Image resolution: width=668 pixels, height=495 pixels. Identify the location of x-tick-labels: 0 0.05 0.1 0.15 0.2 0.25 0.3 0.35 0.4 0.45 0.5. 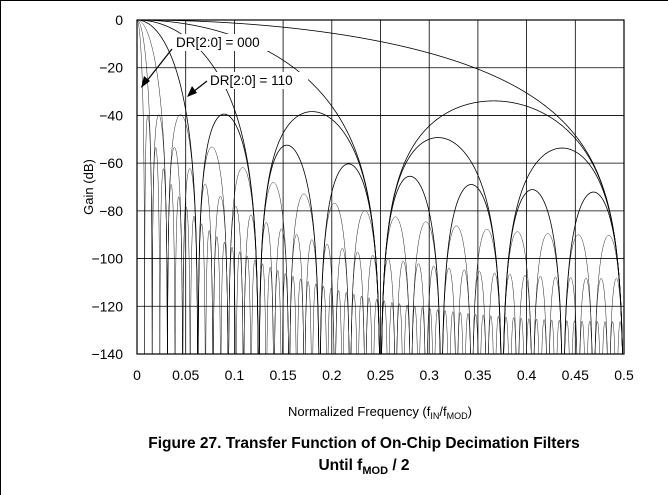
(383, 375).